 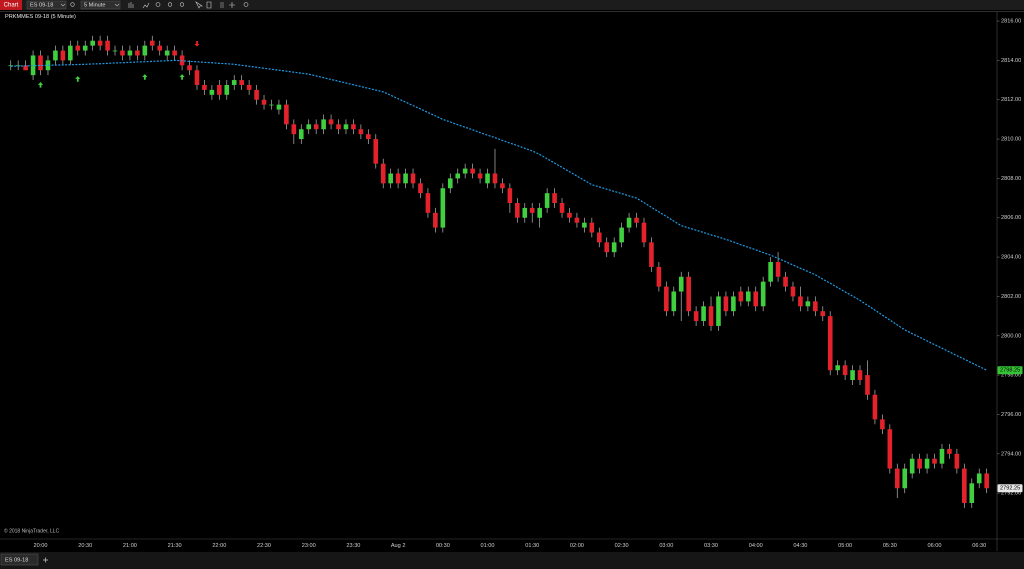 I want to click on zoom-in-icon, so click(x=170, y=4).